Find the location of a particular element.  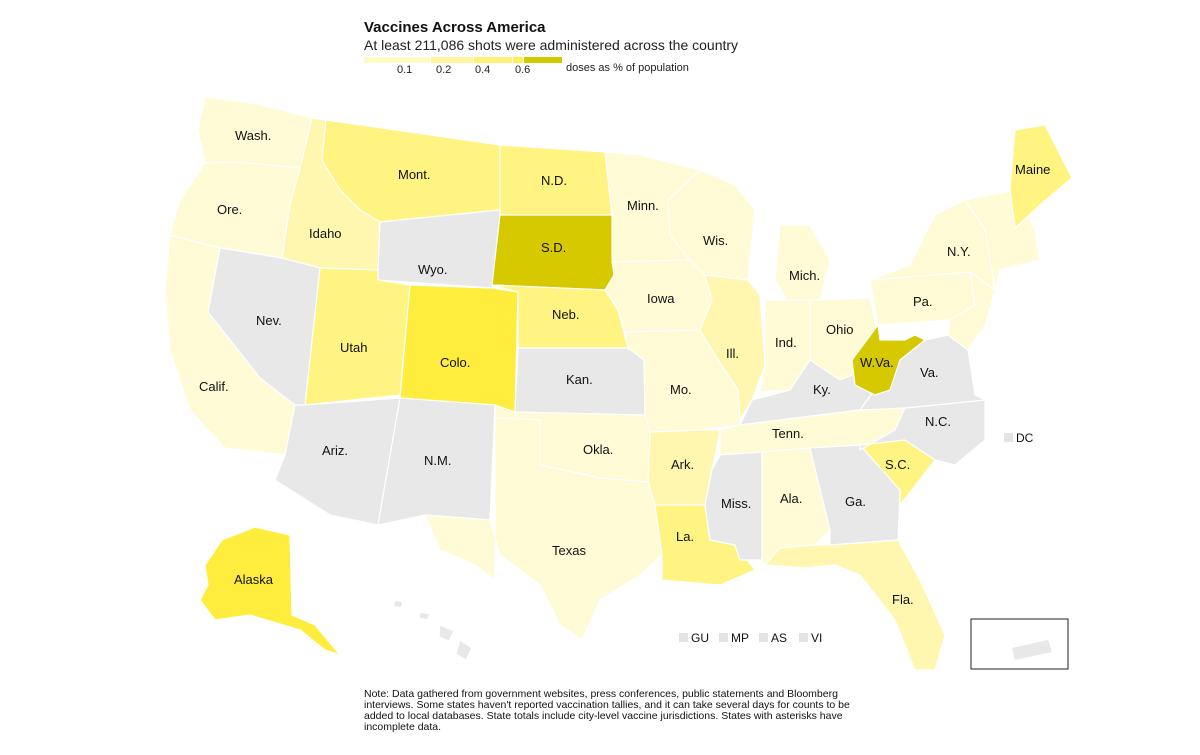

state-michigan is located at coordinates (802, 265).